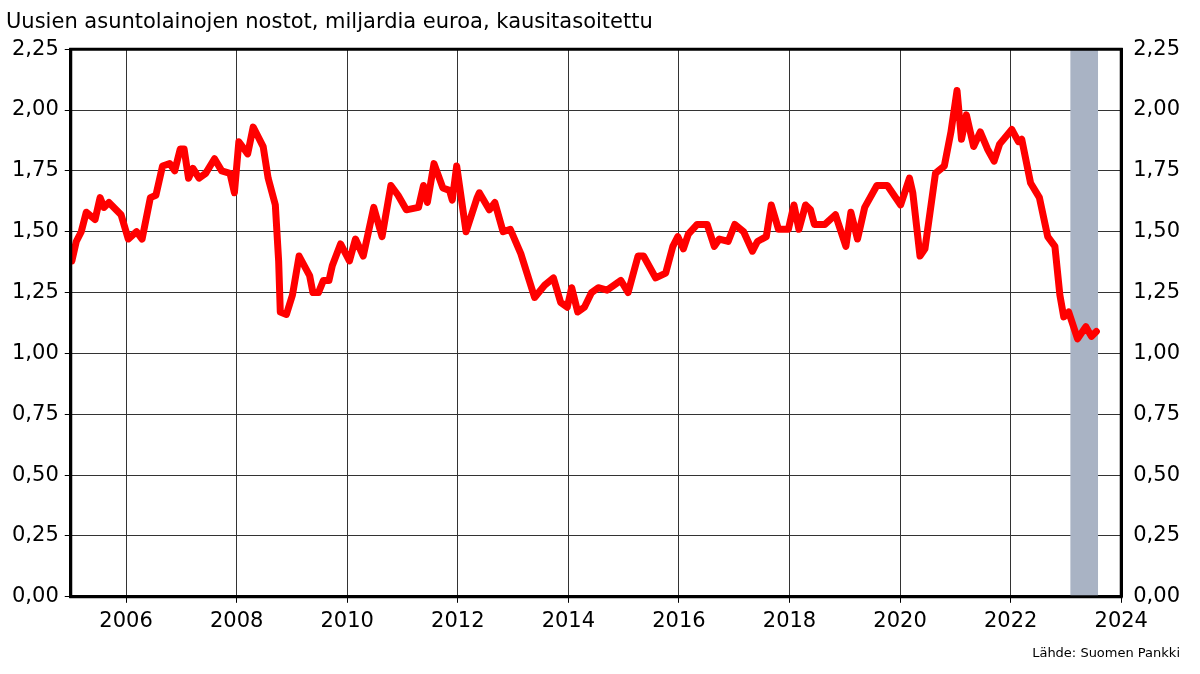 The image size is (1200, 674). What do you see at coordinates (1121, 619) in the screenshot?
I see `x-tick-label: 2024` at bounding box center [1121, 619].